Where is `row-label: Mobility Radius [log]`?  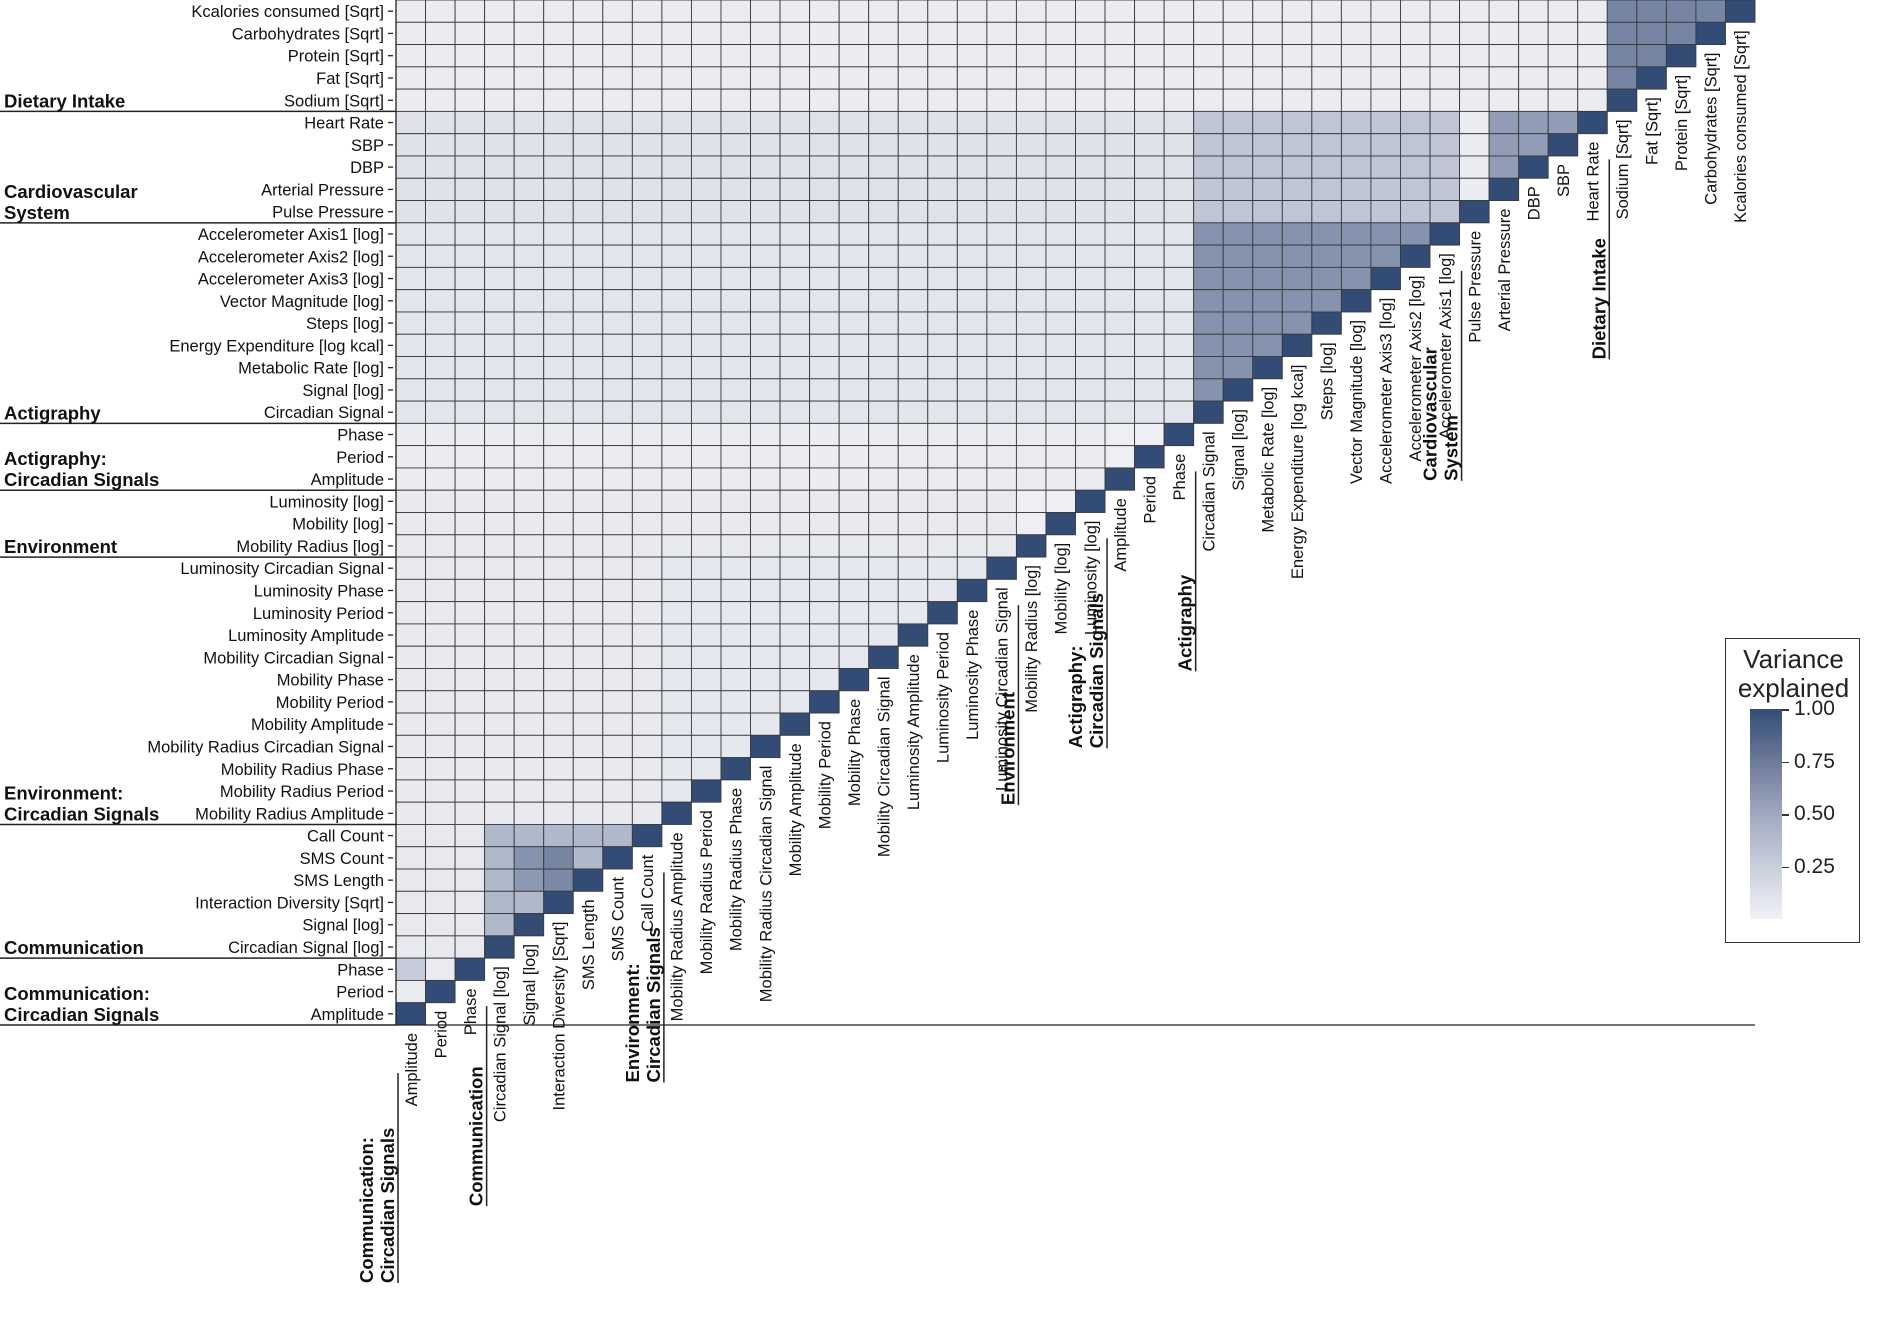
row-label: Mobility Radius [log] is located at coordinates (310, 547).